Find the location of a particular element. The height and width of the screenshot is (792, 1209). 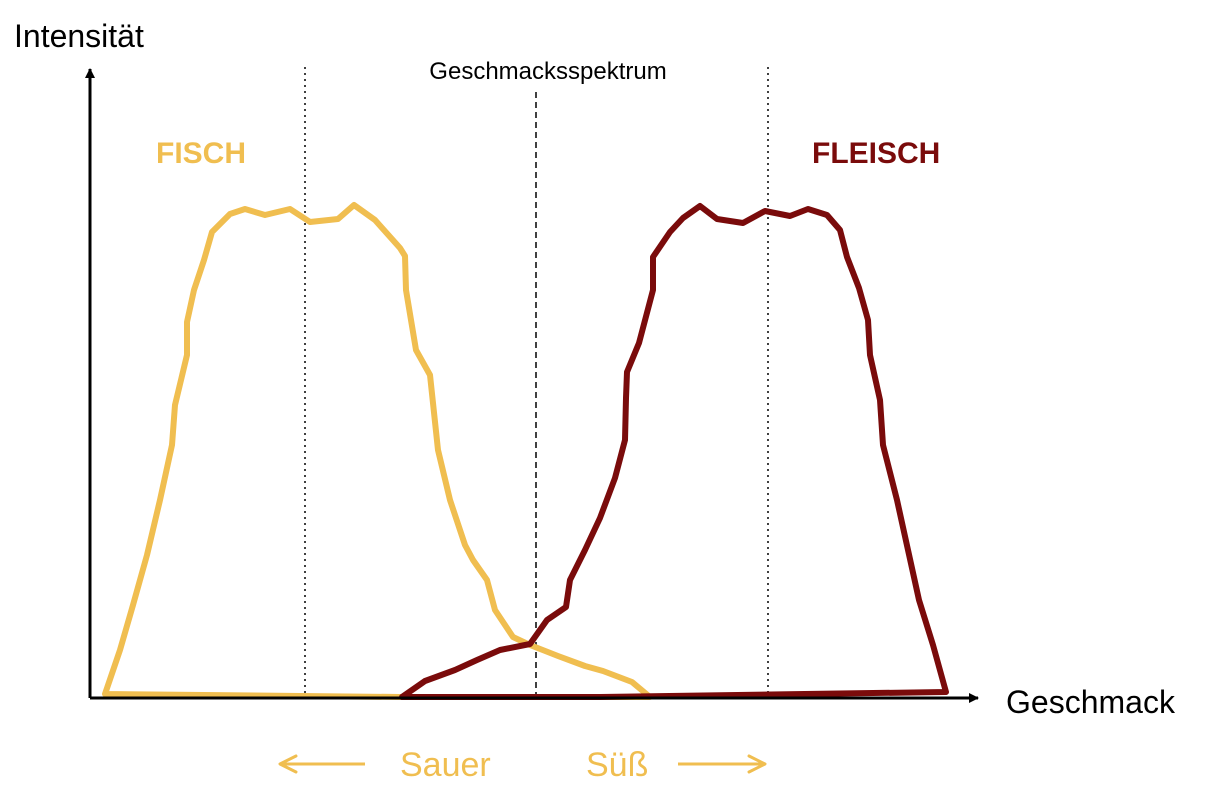

x-axis-label: Geschmack is located at coordinates (1091, 702).